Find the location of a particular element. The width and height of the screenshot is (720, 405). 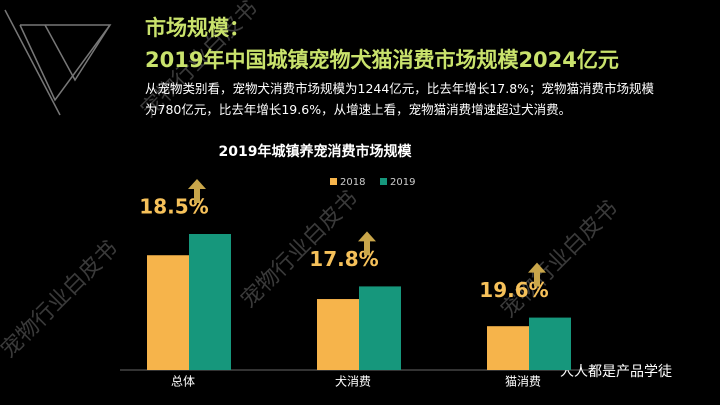

chart-title: 2019年城镇养宠消费市场规模 is located at coordinates (316, 151).